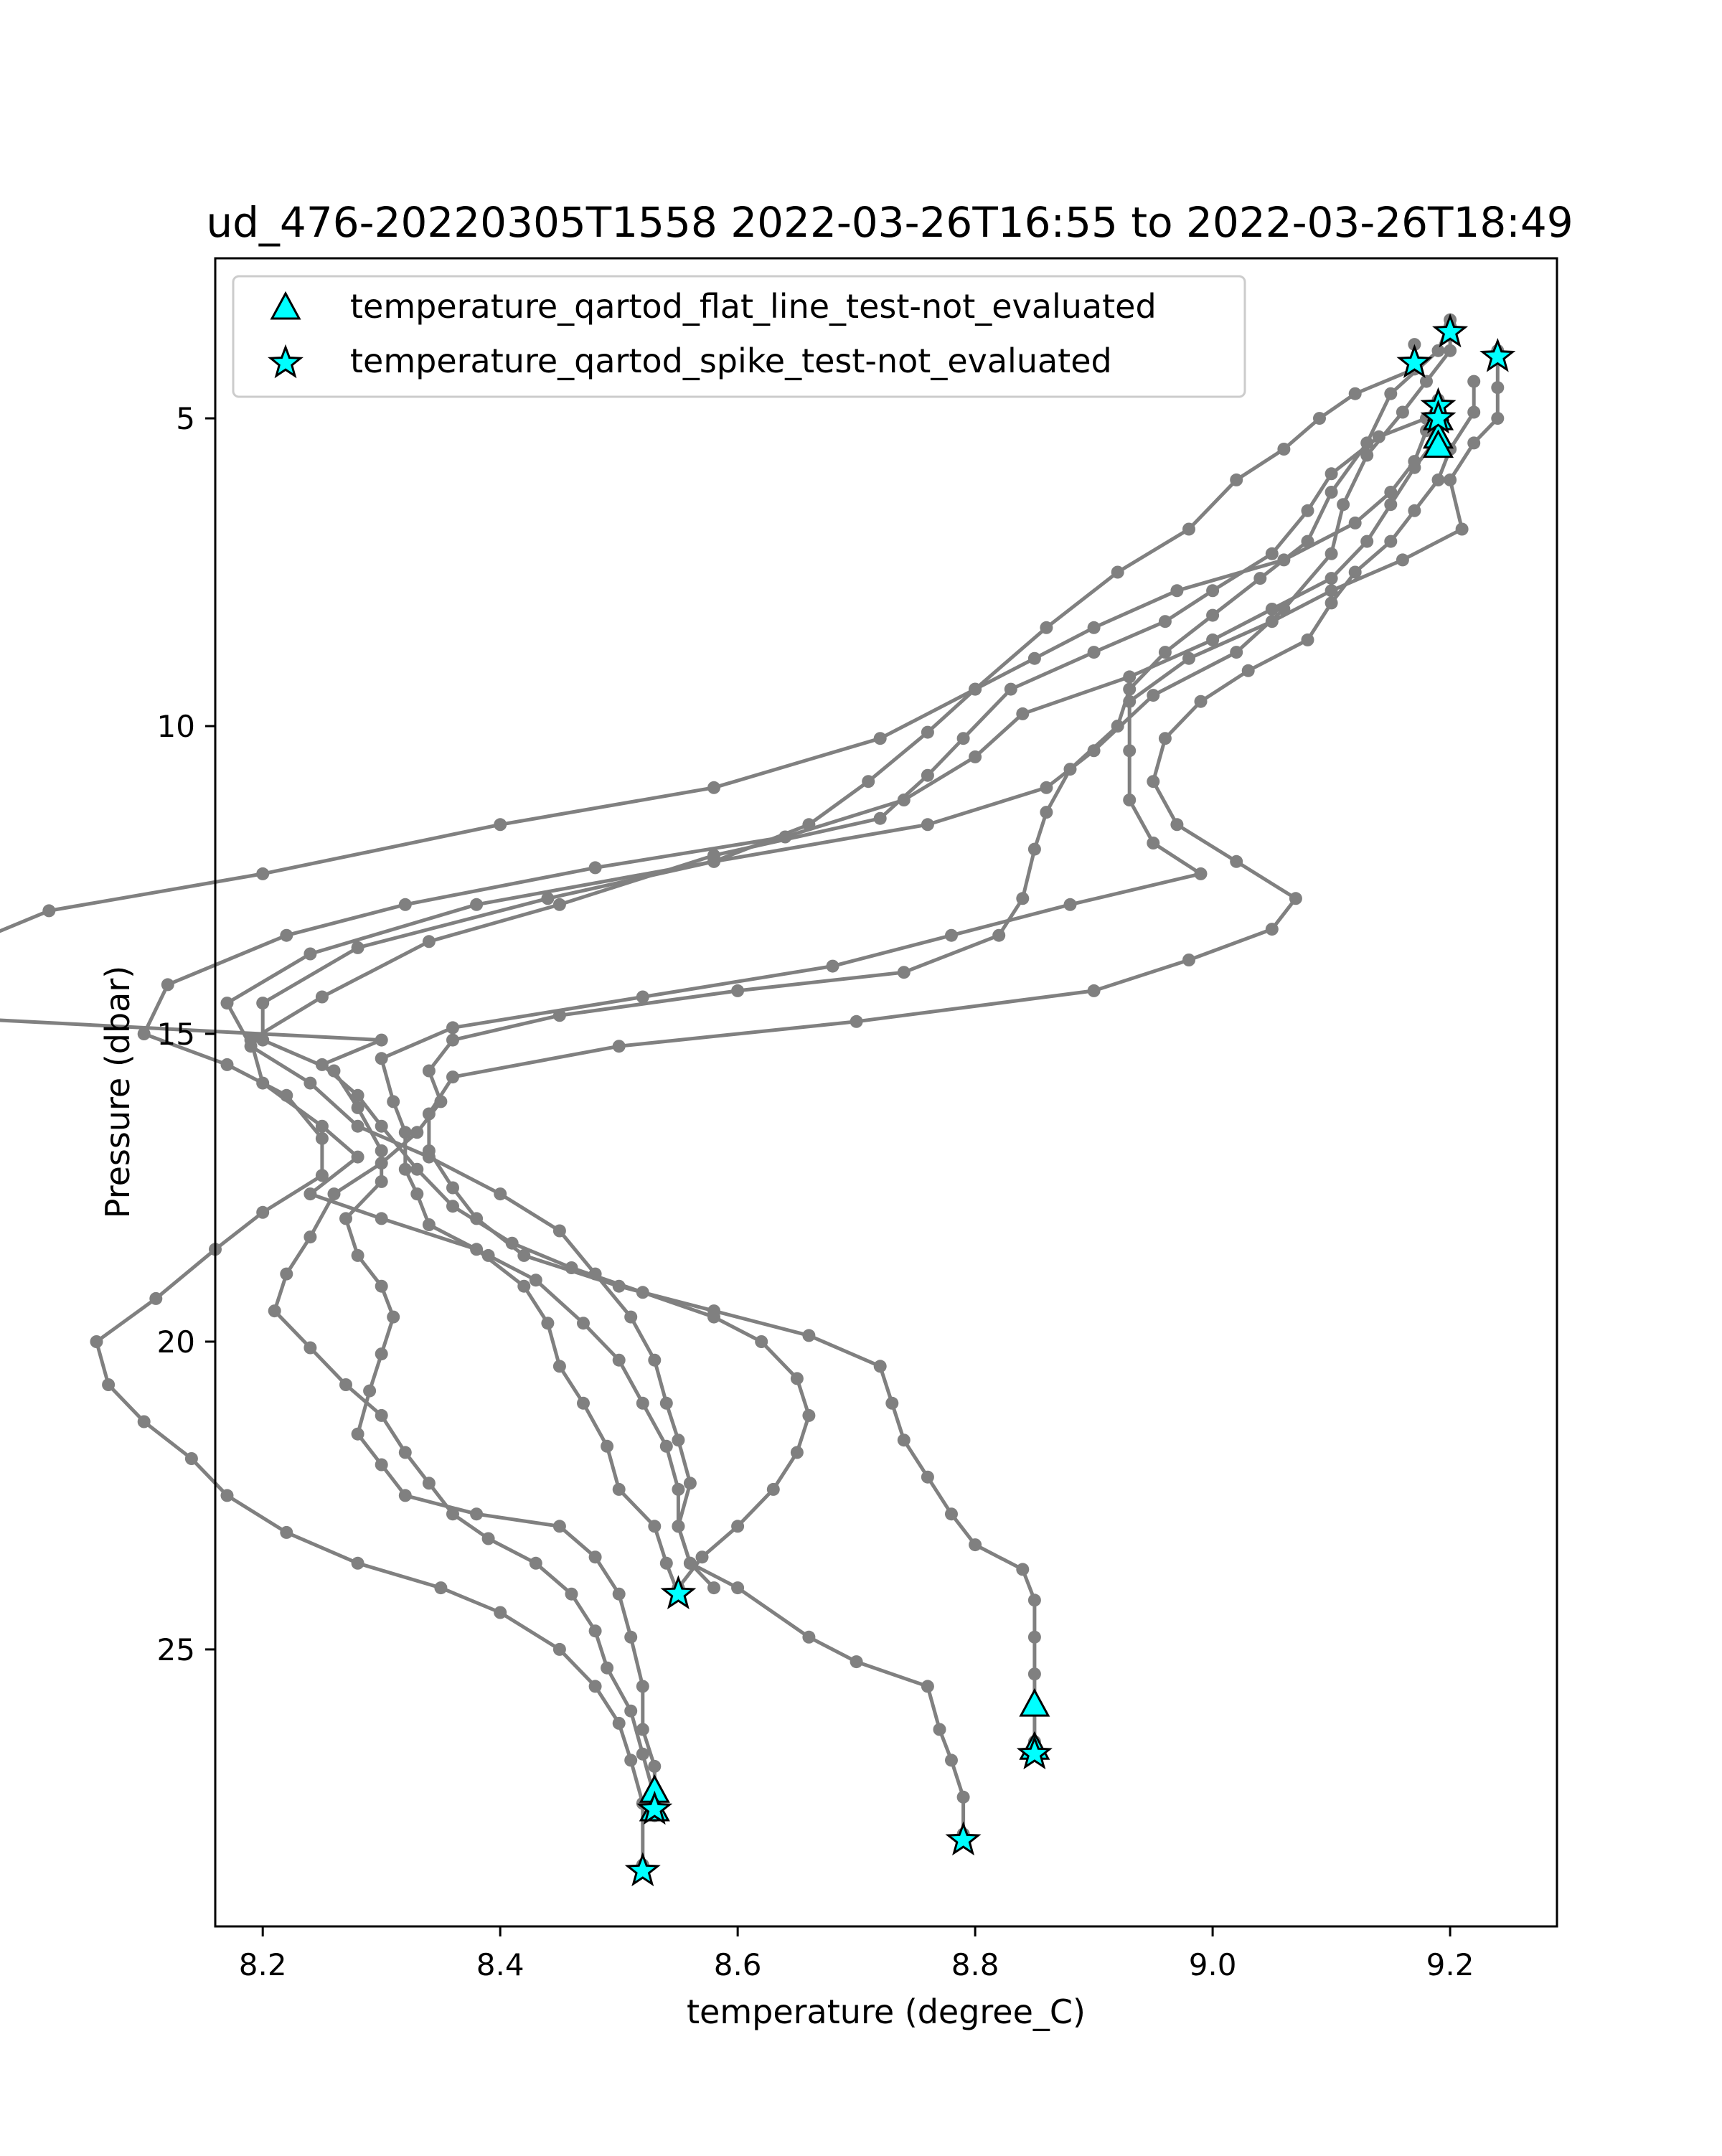  What do you see at coordinates (286, 362) in the screenshot?
I see `legend-star-icon` at bounding box center [286, 362].